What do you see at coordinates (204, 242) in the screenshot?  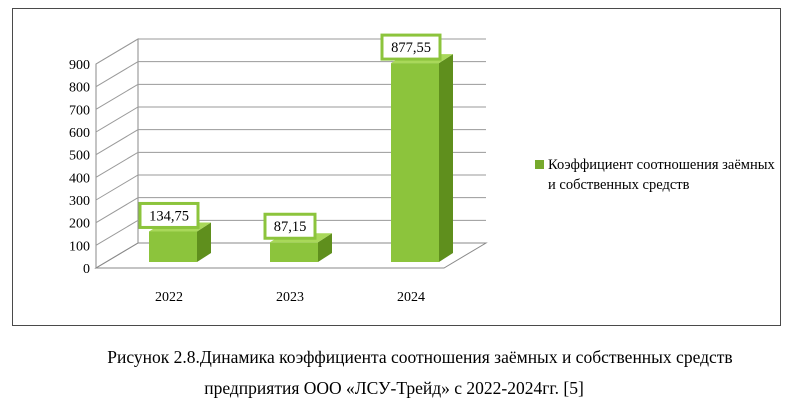 I see `bar-side-2022` at bounding box center [204, 242].